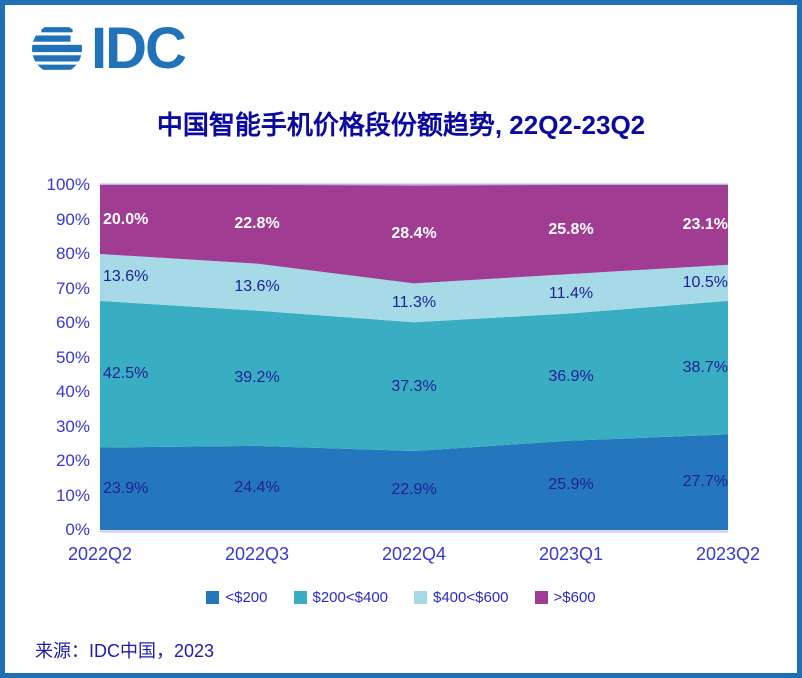  Describe the element at coordinates (257, 224) in the screenshot. I see `data-label: 22.8%` at that location.